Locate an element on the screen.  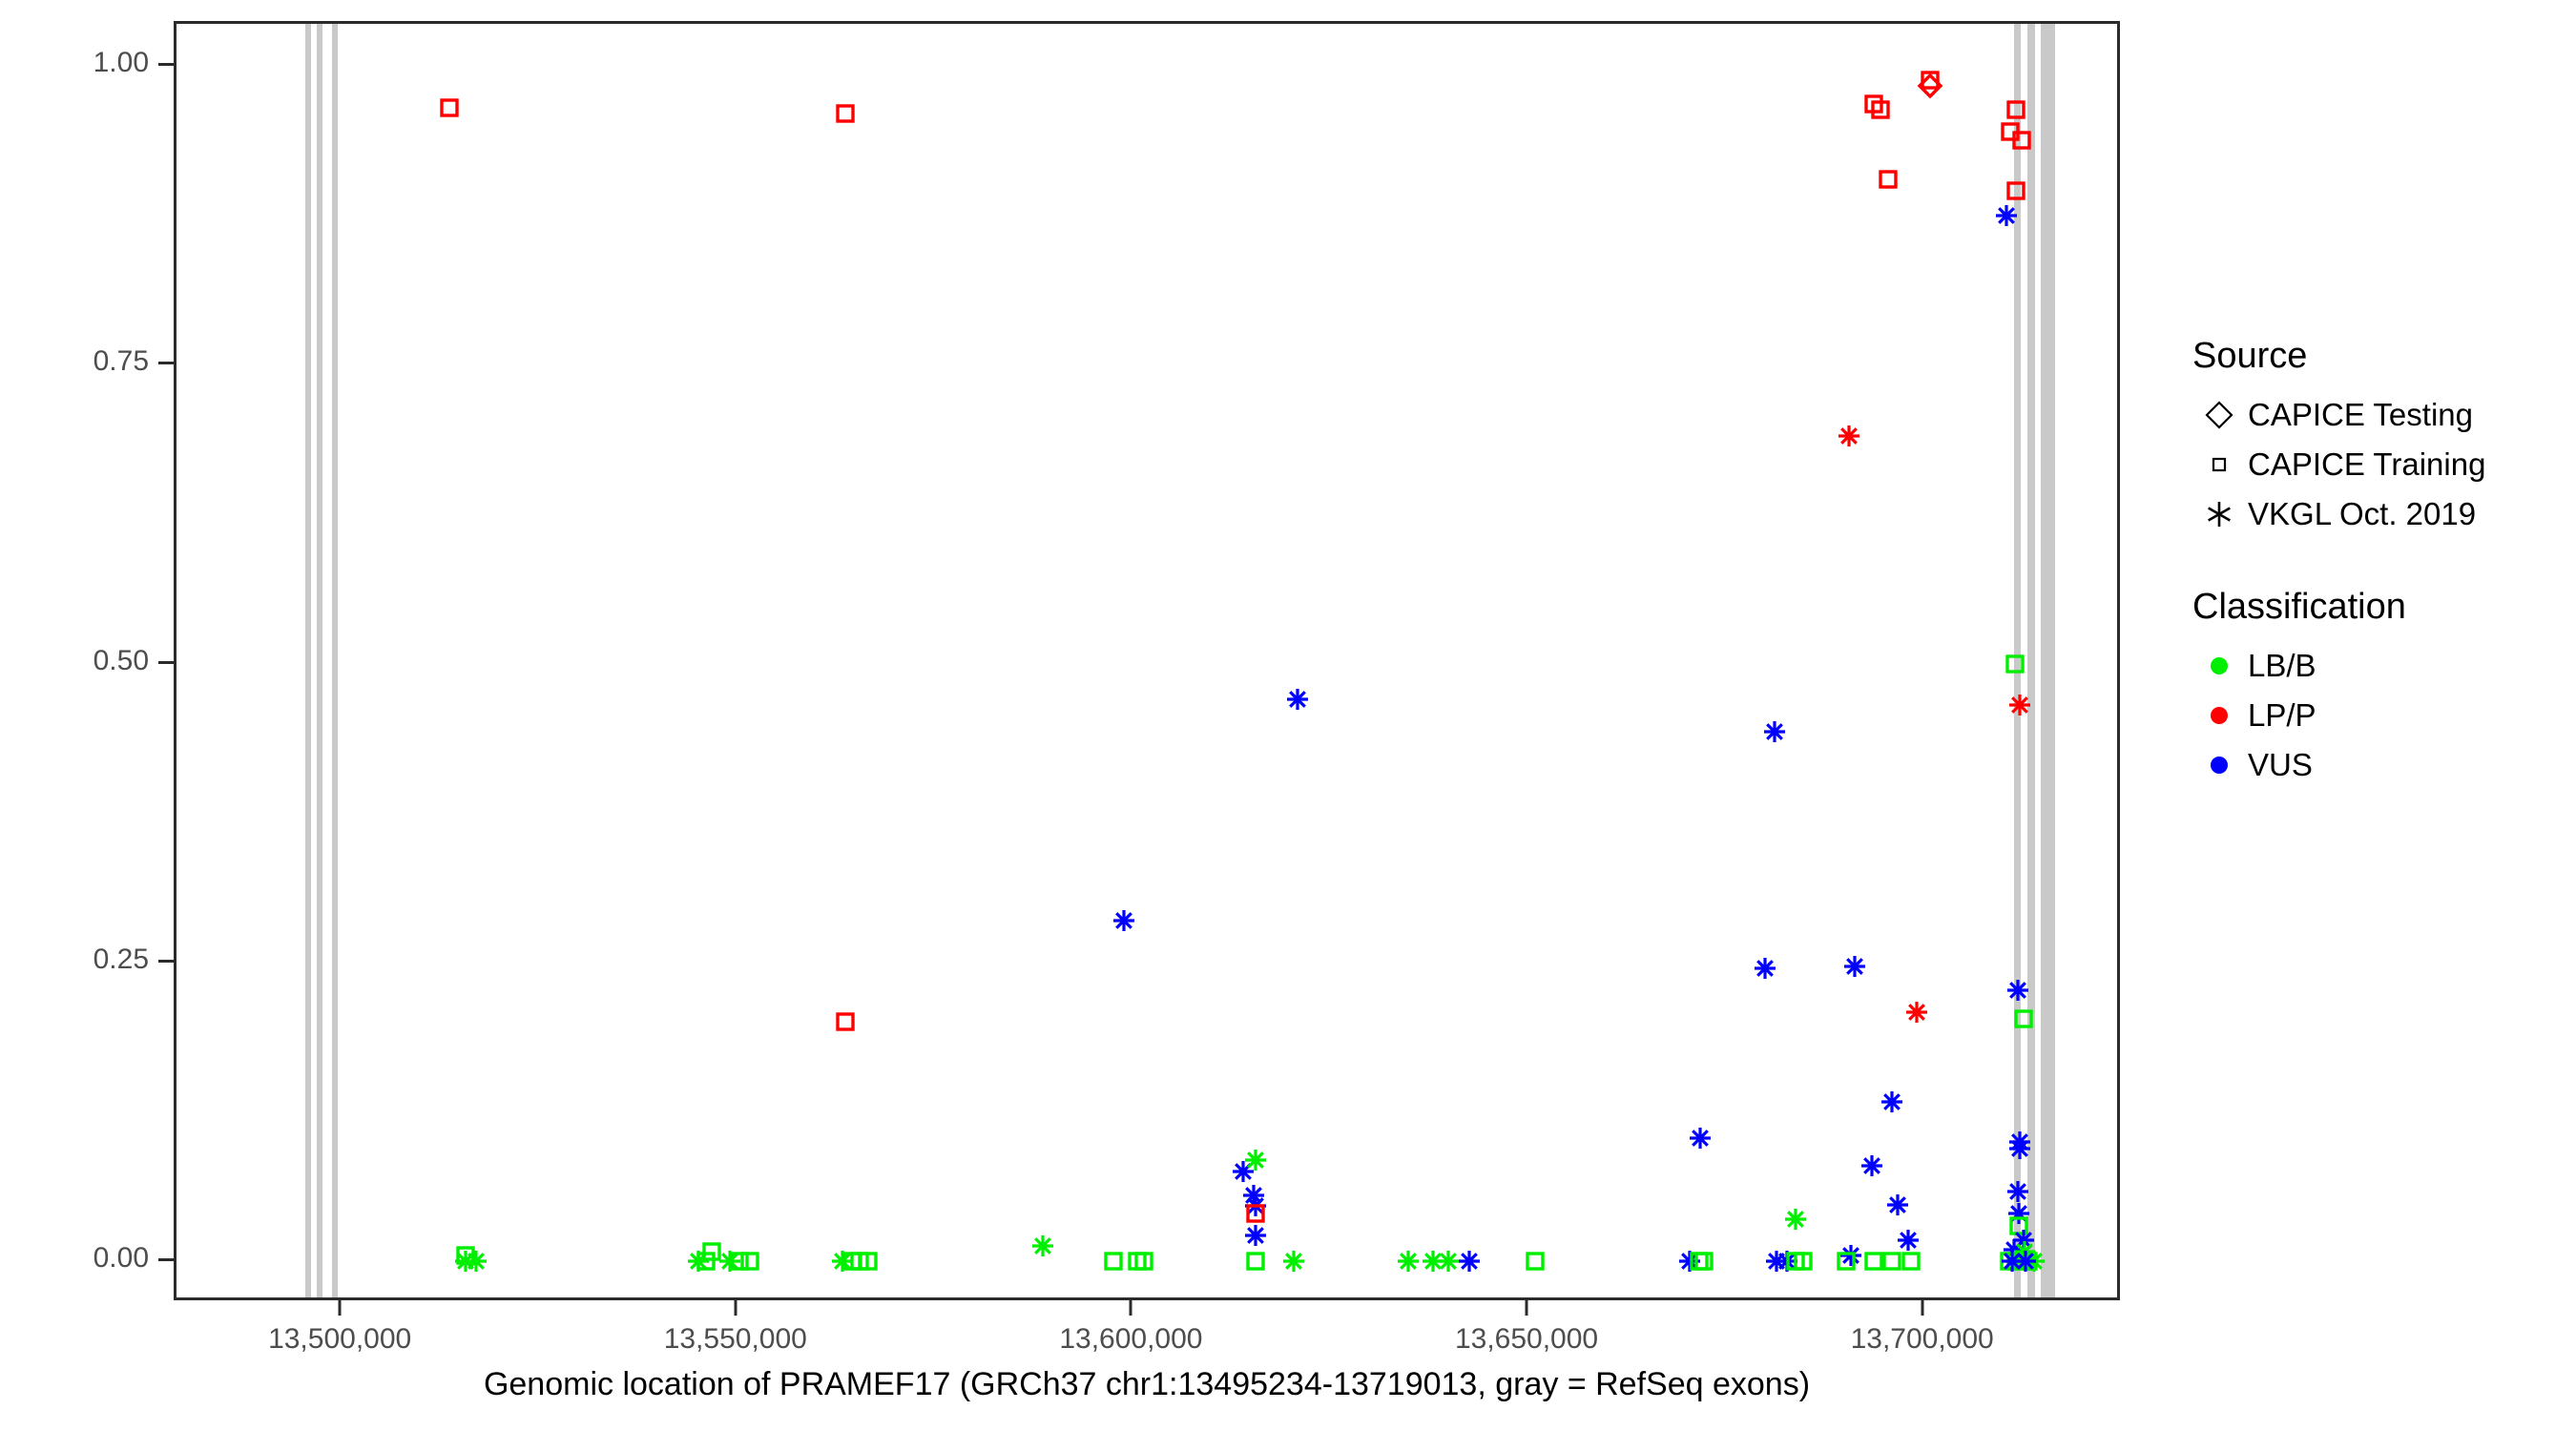
asterisk-icon is located at coordinates (2219, 514).